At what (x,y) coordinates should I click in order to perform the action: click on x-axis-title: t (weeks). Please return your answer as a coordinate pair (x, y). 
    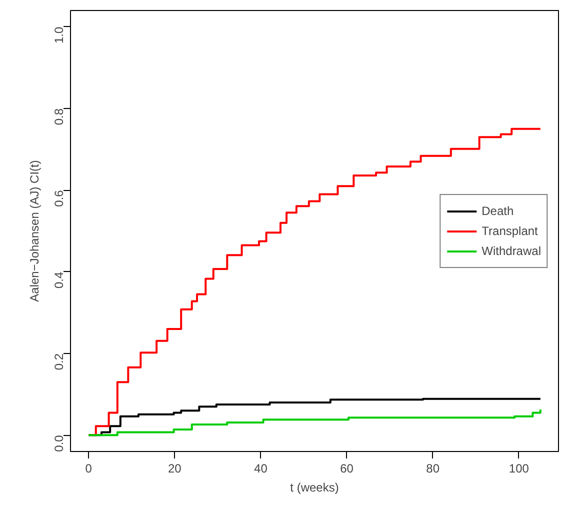
    Looking at the image, I should click on (314, 487).